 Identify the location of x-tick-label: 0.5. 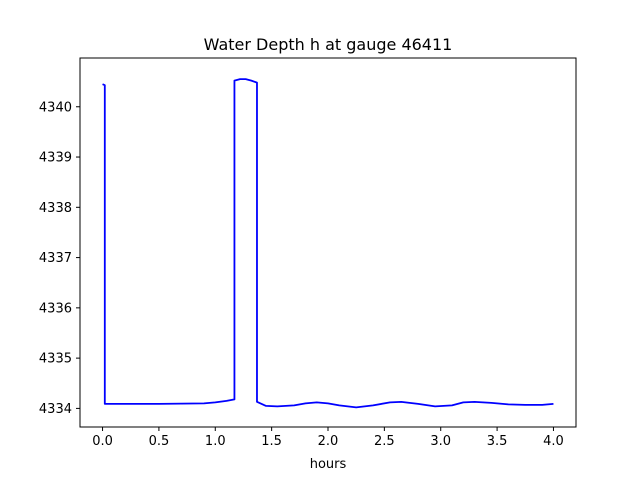
(159, 441).